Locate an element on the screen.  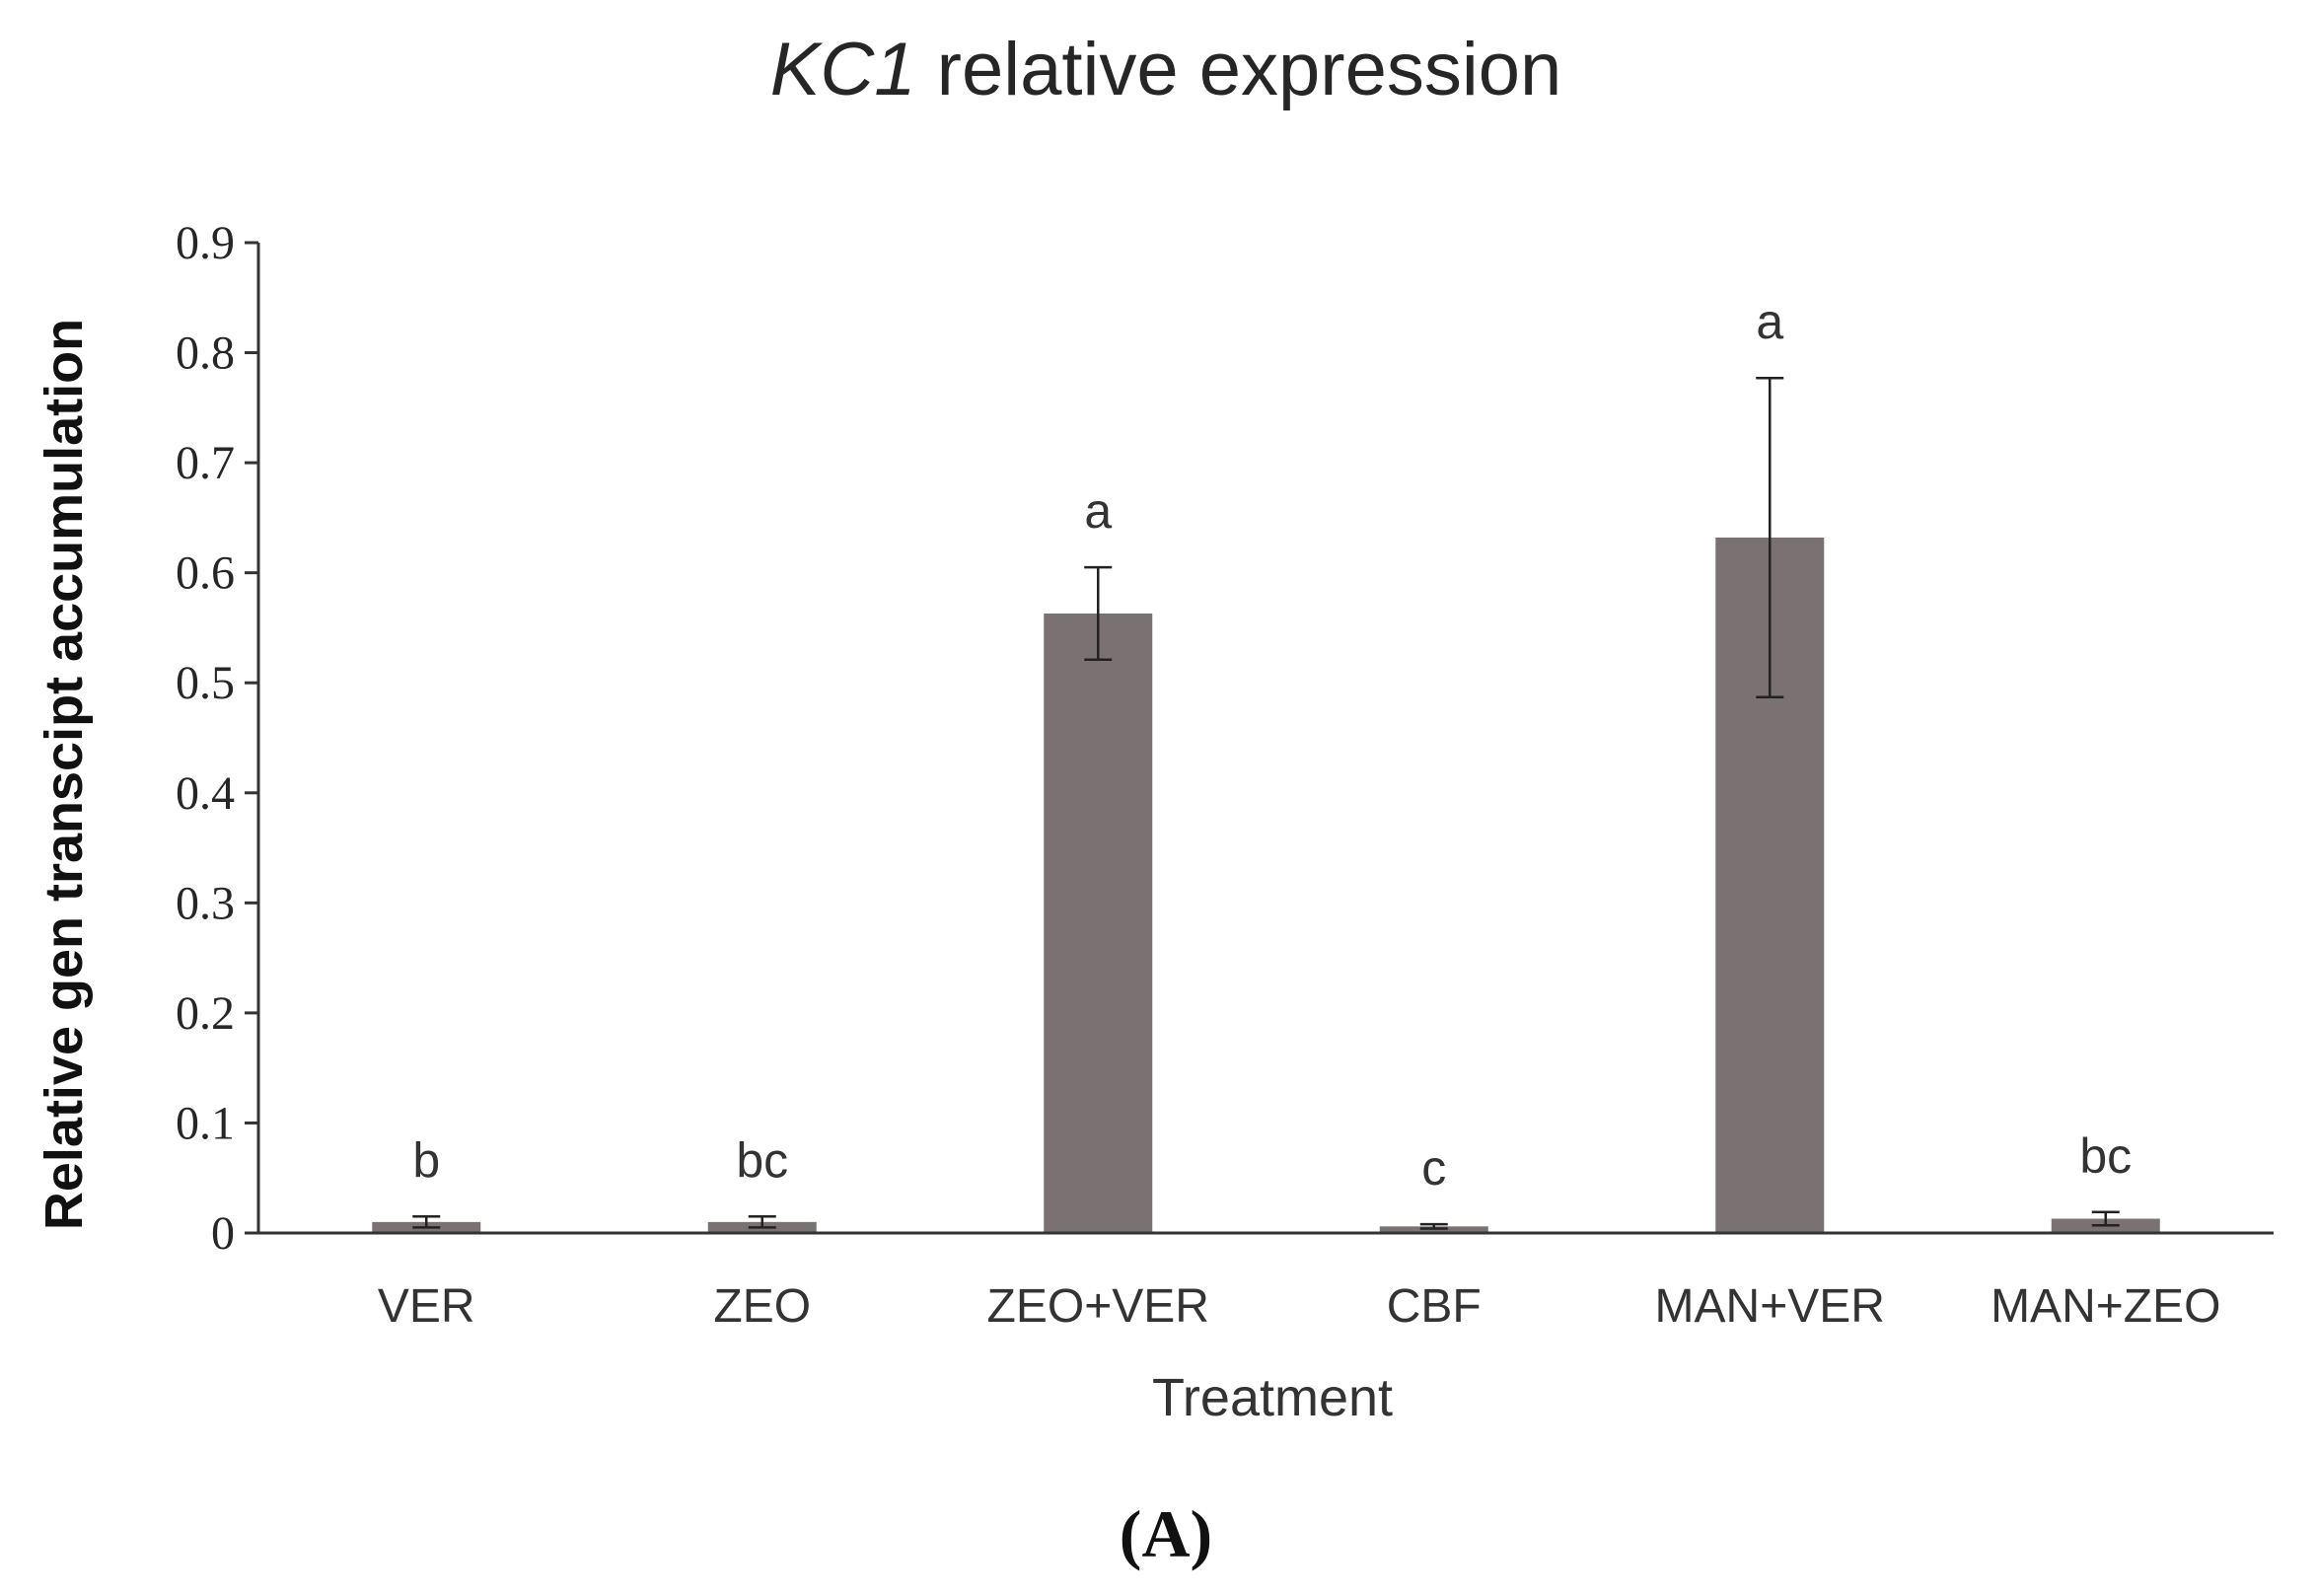
bar is located at coordinates (1098, 923).